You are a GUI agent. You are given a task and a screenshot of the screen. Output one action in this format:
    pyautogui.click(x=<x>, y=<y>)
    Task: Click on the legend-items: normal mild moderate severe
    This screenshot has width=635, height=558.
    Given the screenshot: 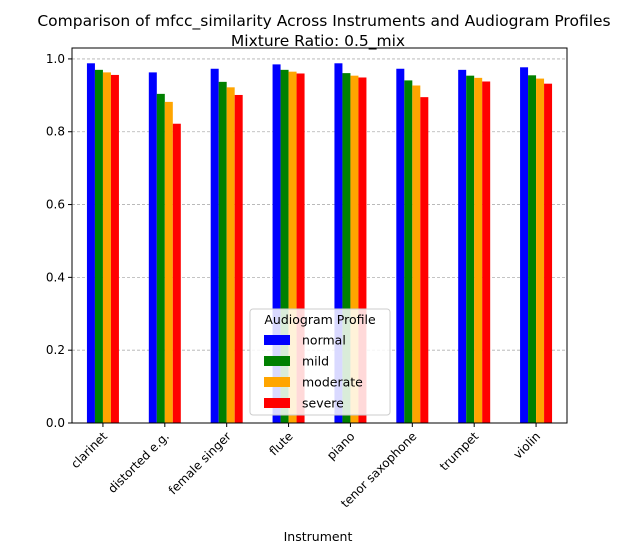 What is the action you would take?
    pyautogui.click(x=313, y=372)
    